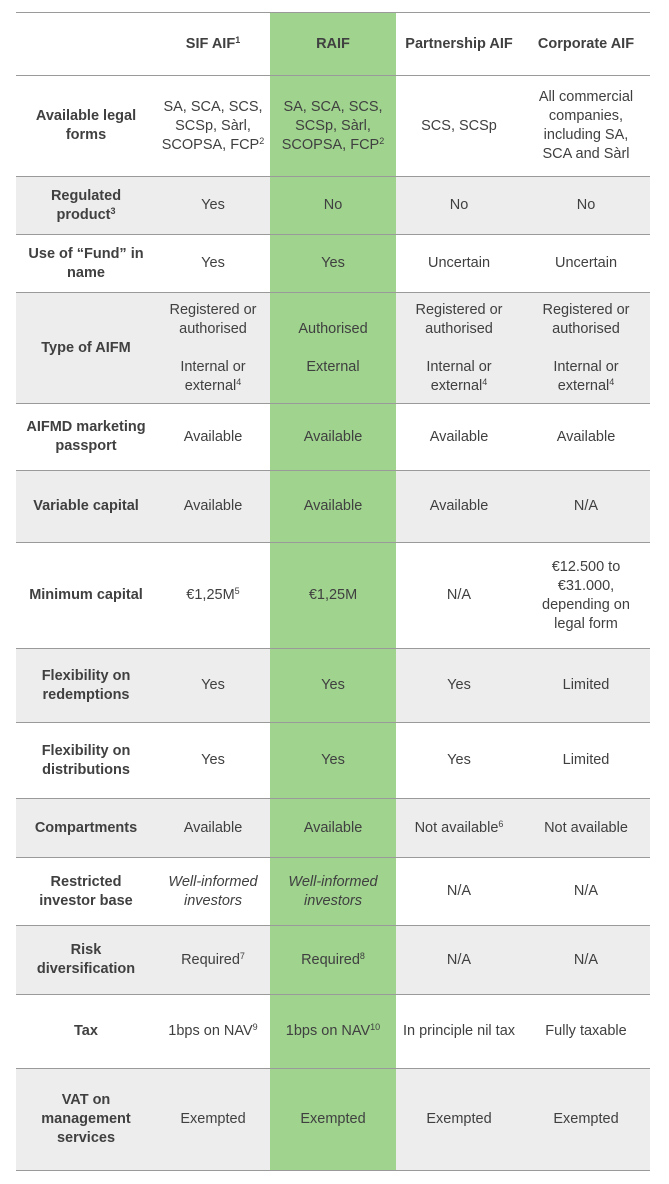  I want to click on footnote-ref: 6, so click(501, 823).